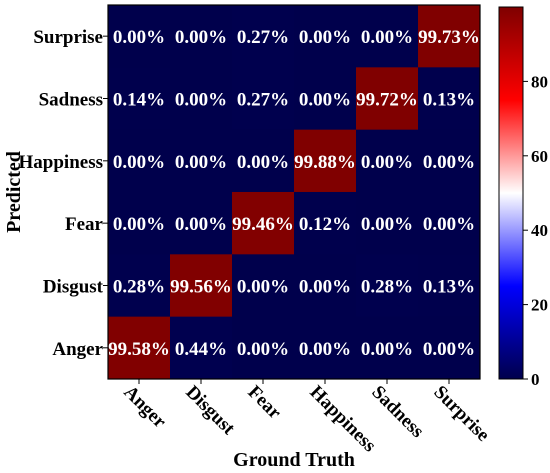 The image size is (550, 473). What do you see at coordinates (294, 460) in the screenshot?
I see `x-axis-title: Ground Truth` at bounding box center [294, 460].